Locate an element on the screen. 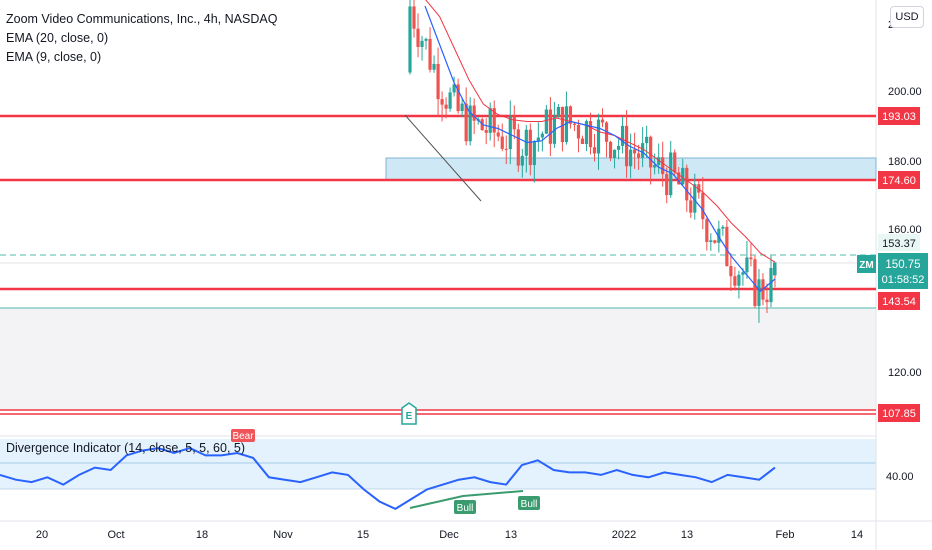 The image size is (932, 550). symbol-badge: ZM is located at coordinates (866, 264).